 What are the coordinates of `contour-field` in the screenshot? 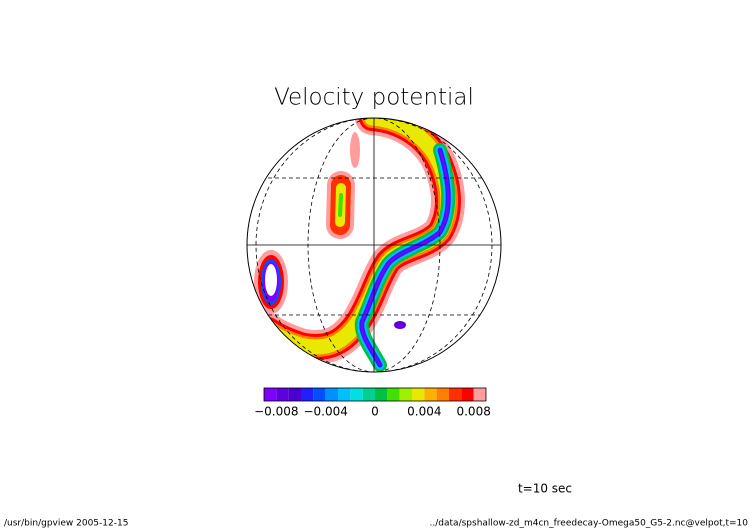 It's located at (358, 245).